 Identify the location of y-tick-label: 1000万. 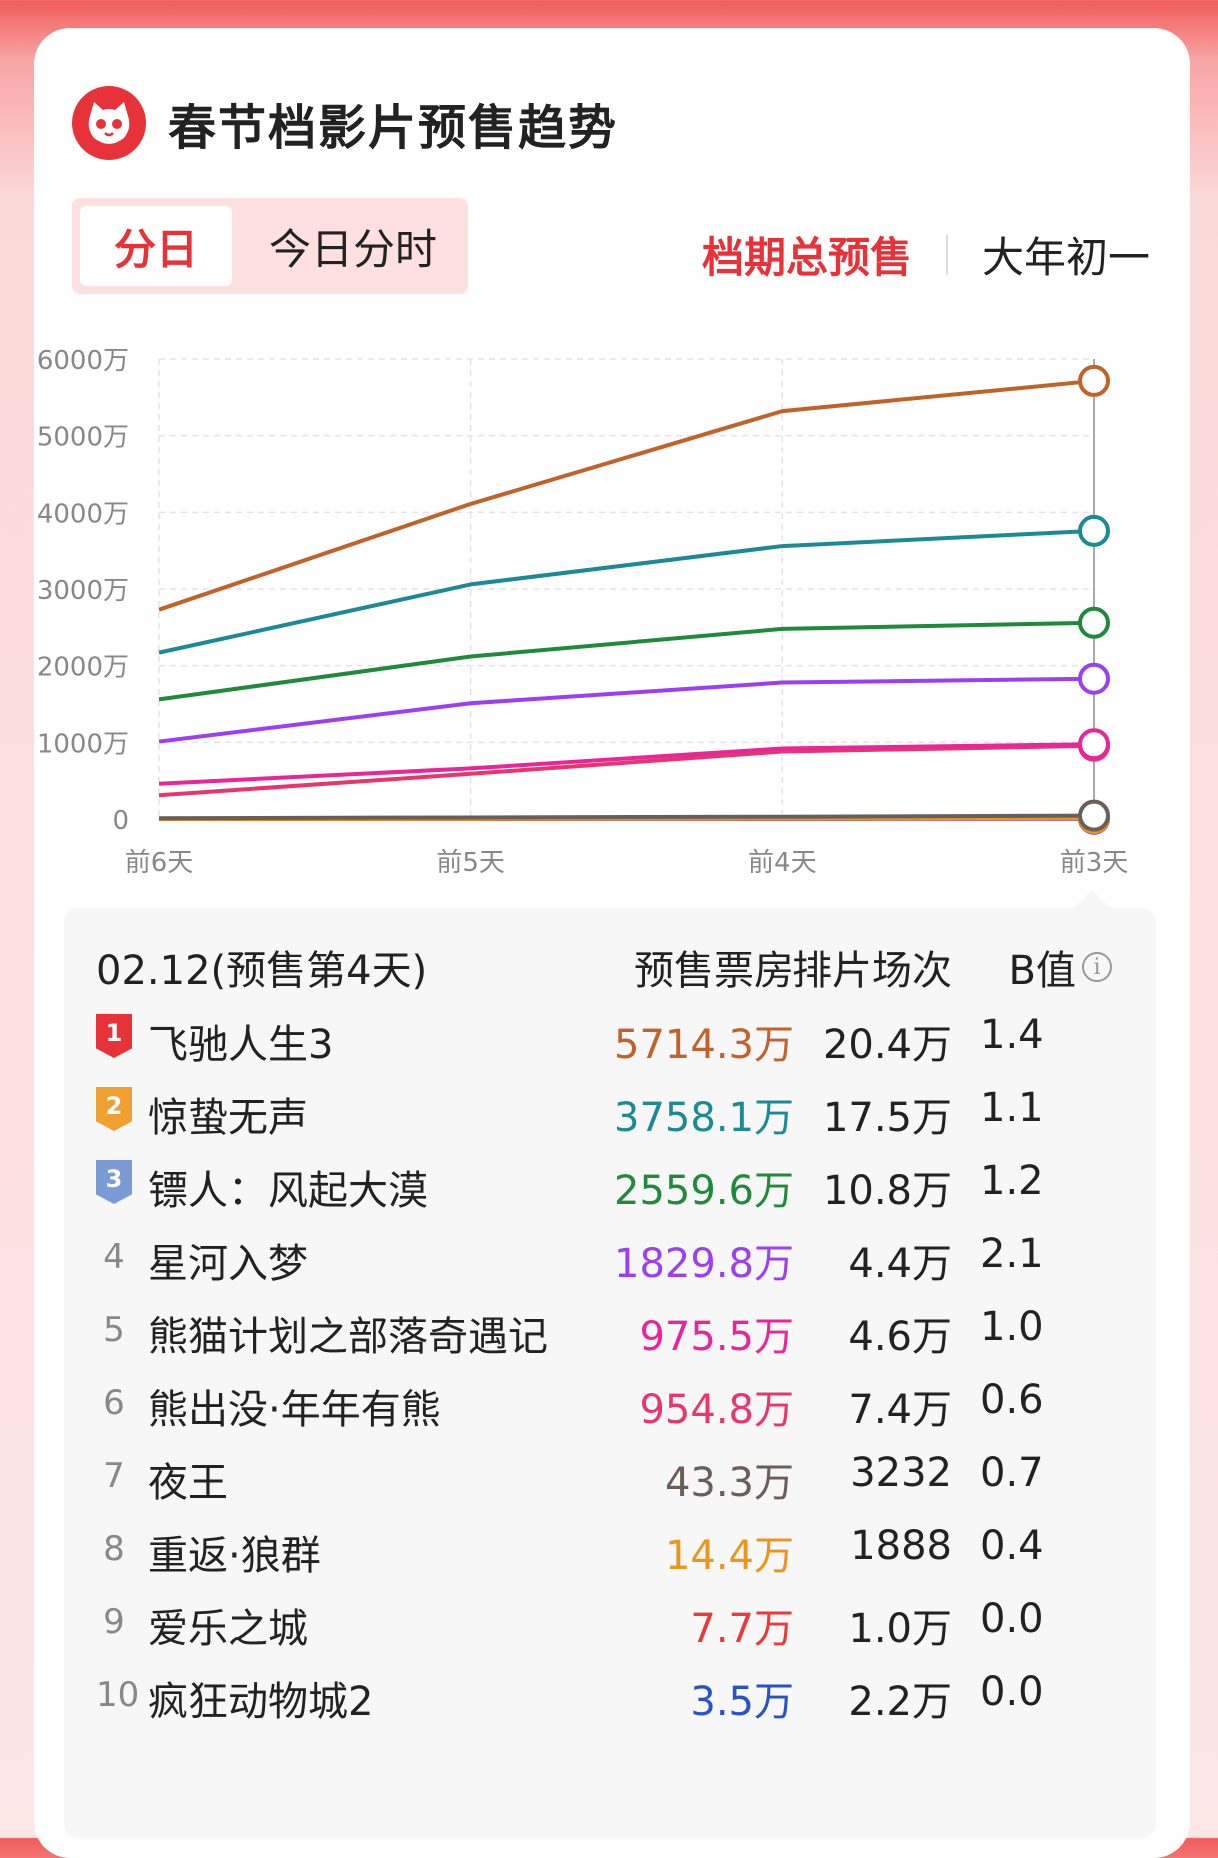
(83, 744).